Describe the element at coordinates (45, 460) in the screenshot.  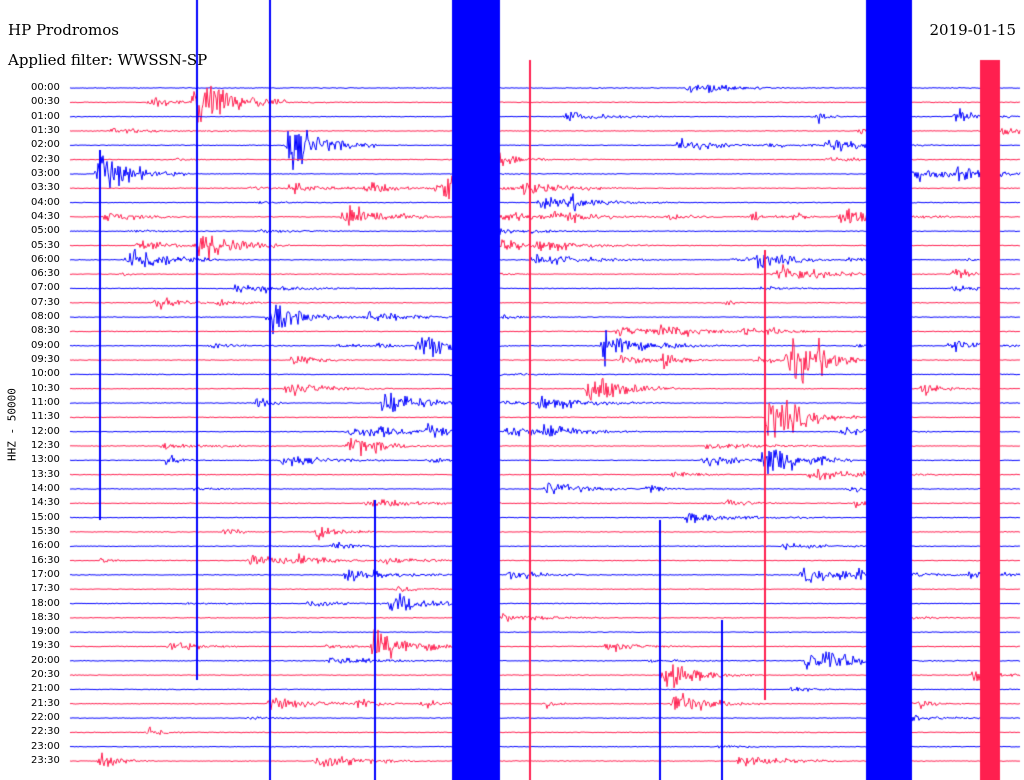
I see `time-label: 13:00` at that location.